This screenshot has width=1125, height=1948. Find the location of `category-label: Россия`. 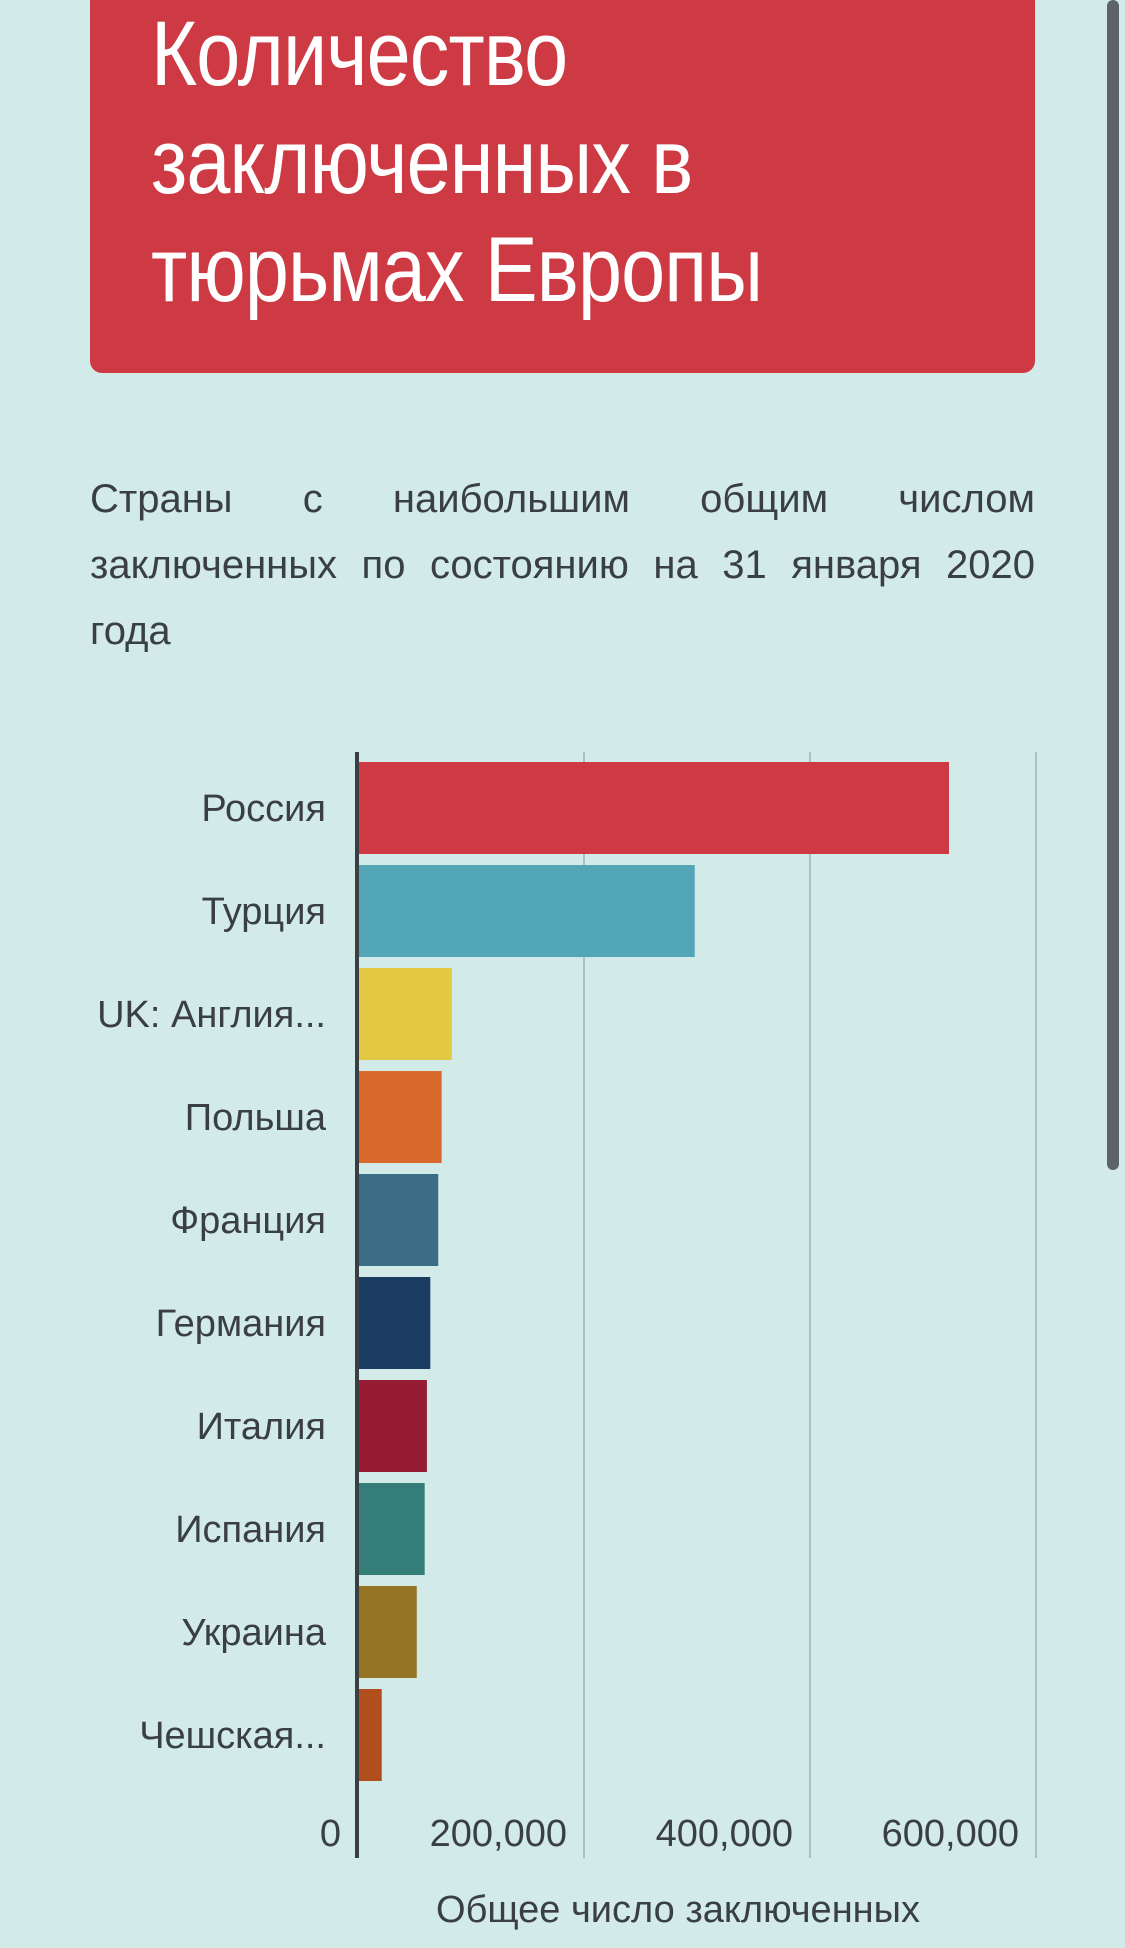

category-label: Россия is located at coordinates (263, 809).